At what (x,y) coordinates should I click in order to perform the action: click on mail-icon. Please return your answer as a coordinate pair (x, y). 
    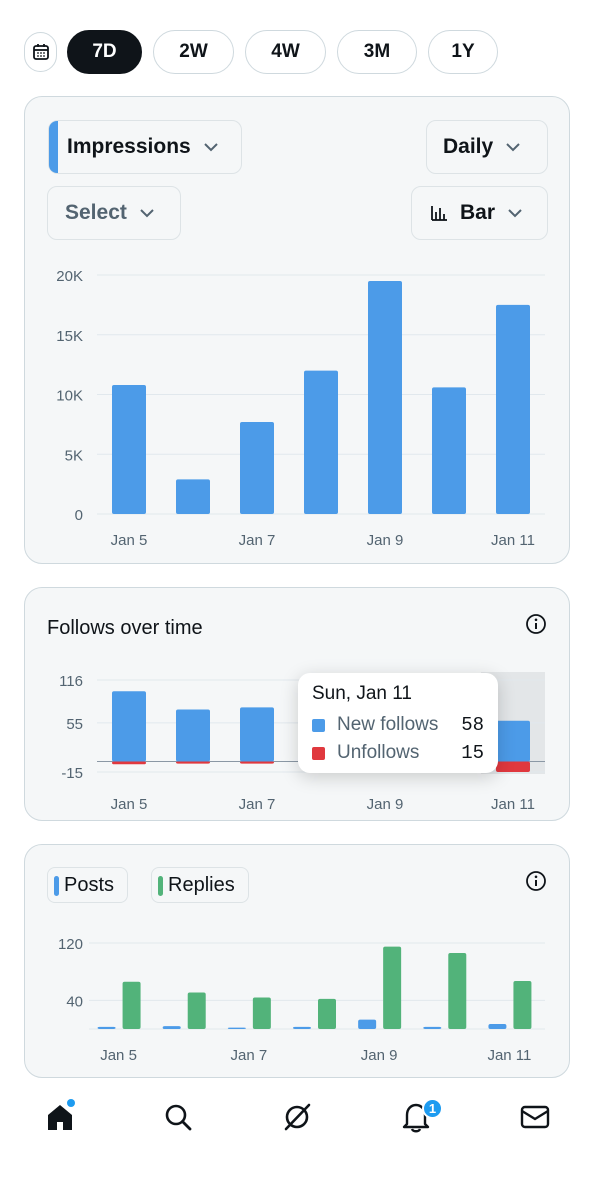
    Looking at the image, I should click on (535, 1117).